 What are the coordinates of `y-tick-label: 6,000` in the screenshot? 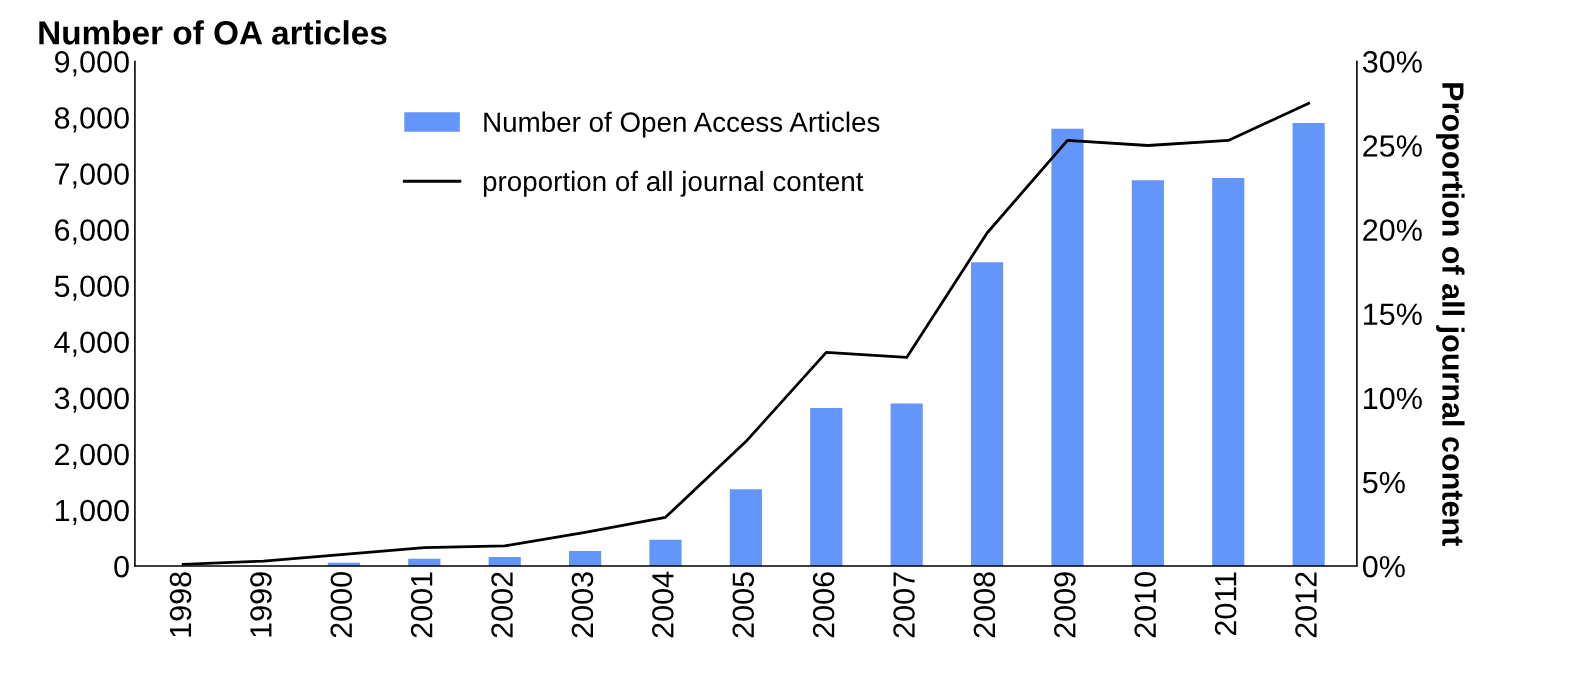 It's located at (92, 232).